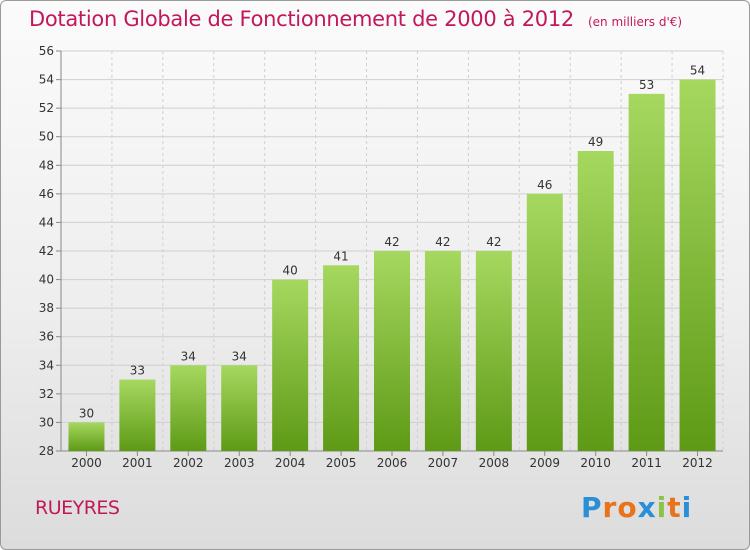  What do you see at coordinates (46, 222) in the screenshot?
I see `y-tick-label: 44` at bounding box center [46, 222].